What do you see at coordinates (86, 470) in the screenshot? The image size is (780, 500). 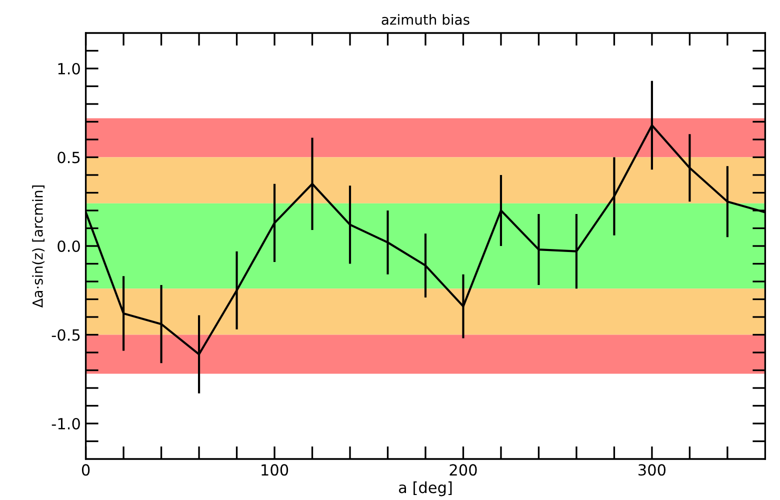 I see `x-tick-label: 0` at bounding box center [86, 470].